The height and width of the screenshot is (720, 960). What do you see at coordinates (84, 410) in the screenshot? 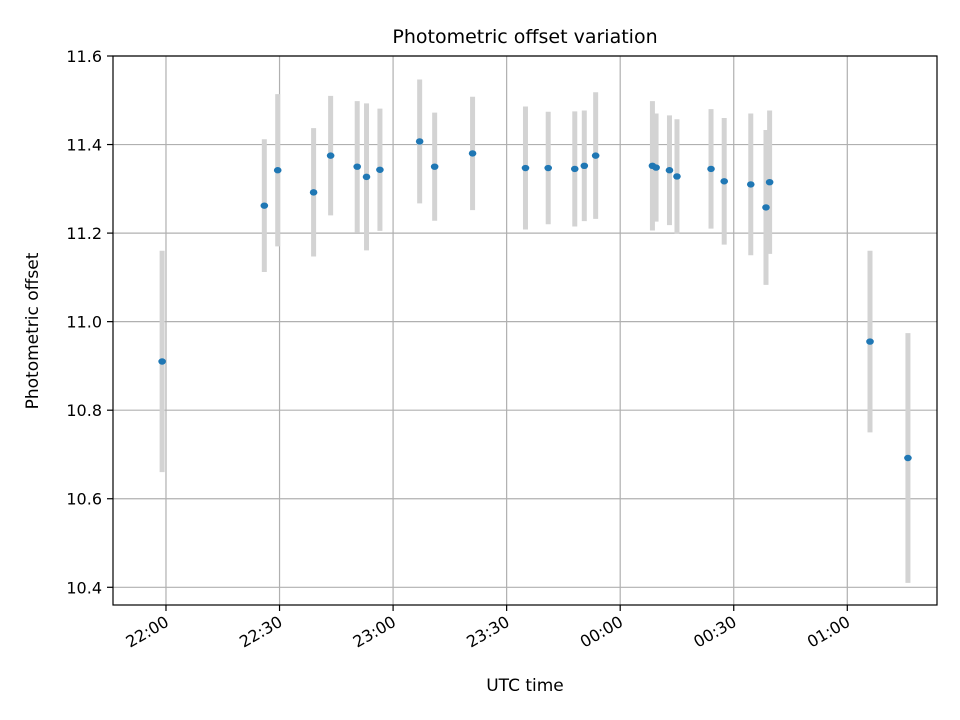
I see `y-tick-label: 10.8` at bounding box center [84, 410].